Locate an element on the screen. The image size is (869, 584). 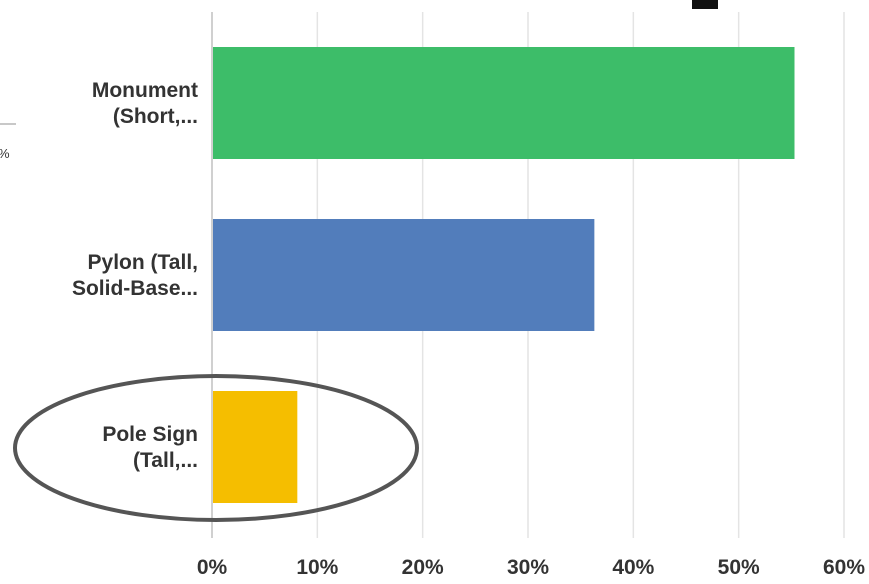
x-tick-label: 40% is located at coordinates (633, 567).